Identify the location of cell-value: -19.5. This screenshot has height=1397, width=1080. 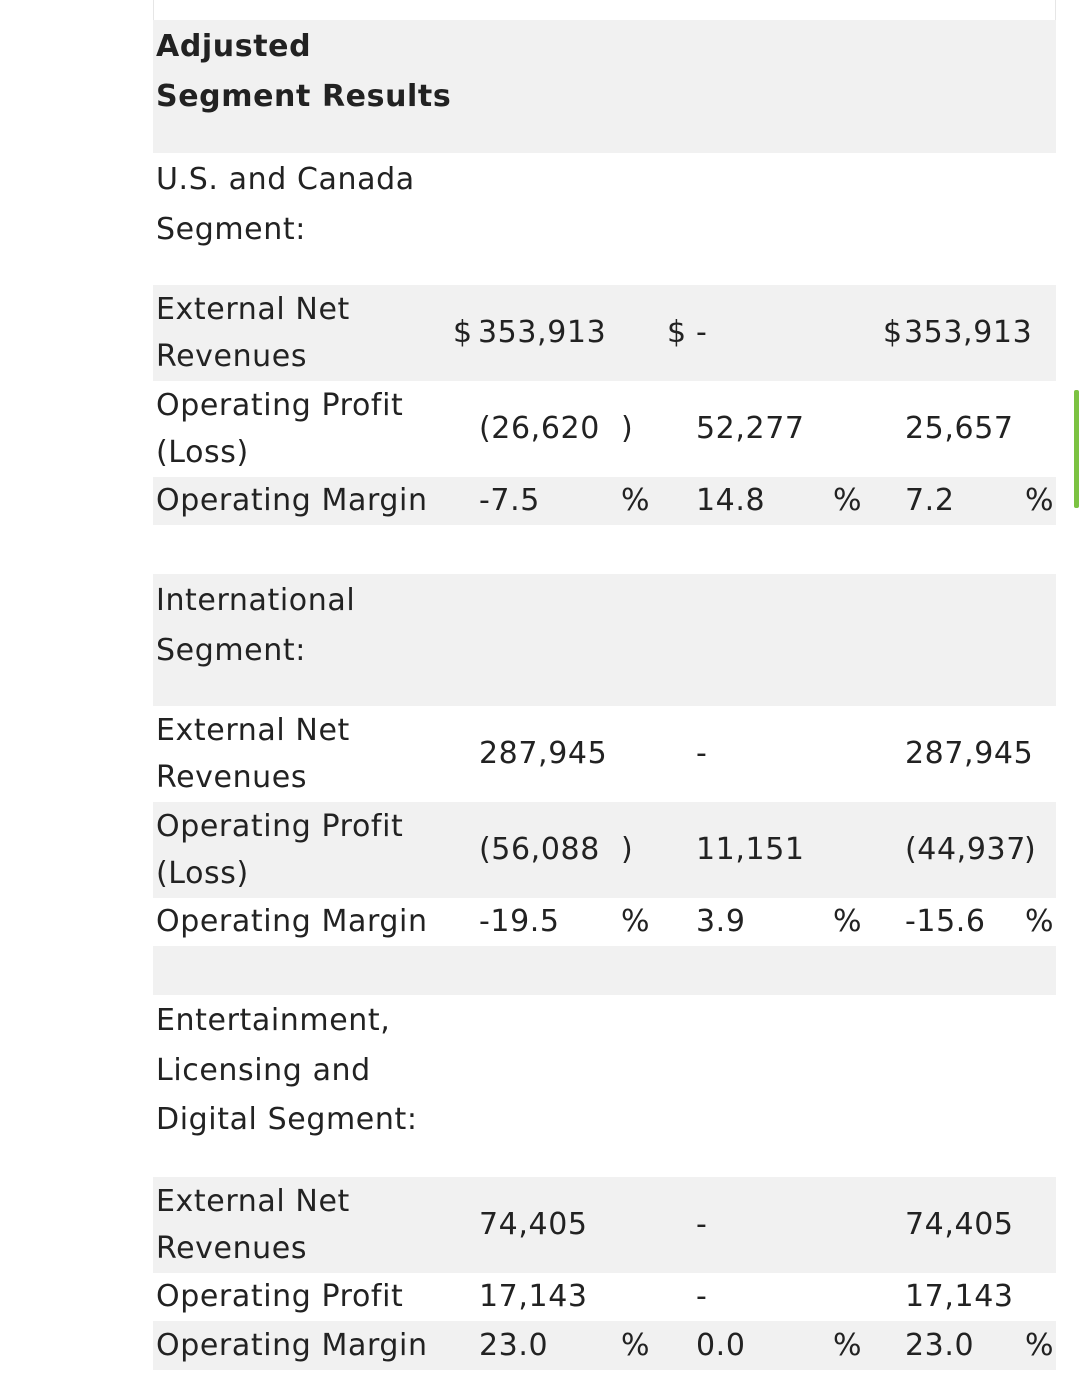
(519, 921).